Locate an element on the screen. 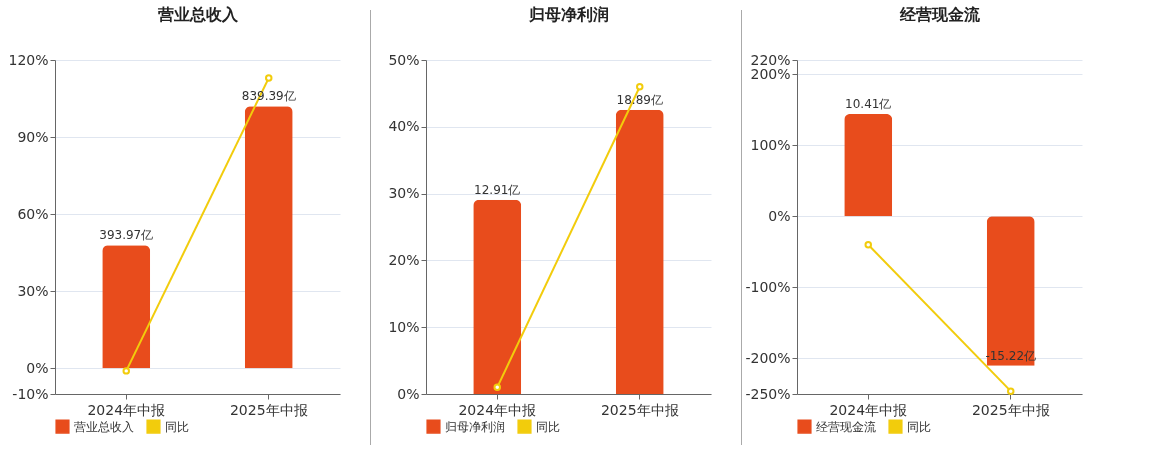 The width and height of the screenshot is (1160, 450). y-tick-label: 10% is located at coordinates (404, 326).